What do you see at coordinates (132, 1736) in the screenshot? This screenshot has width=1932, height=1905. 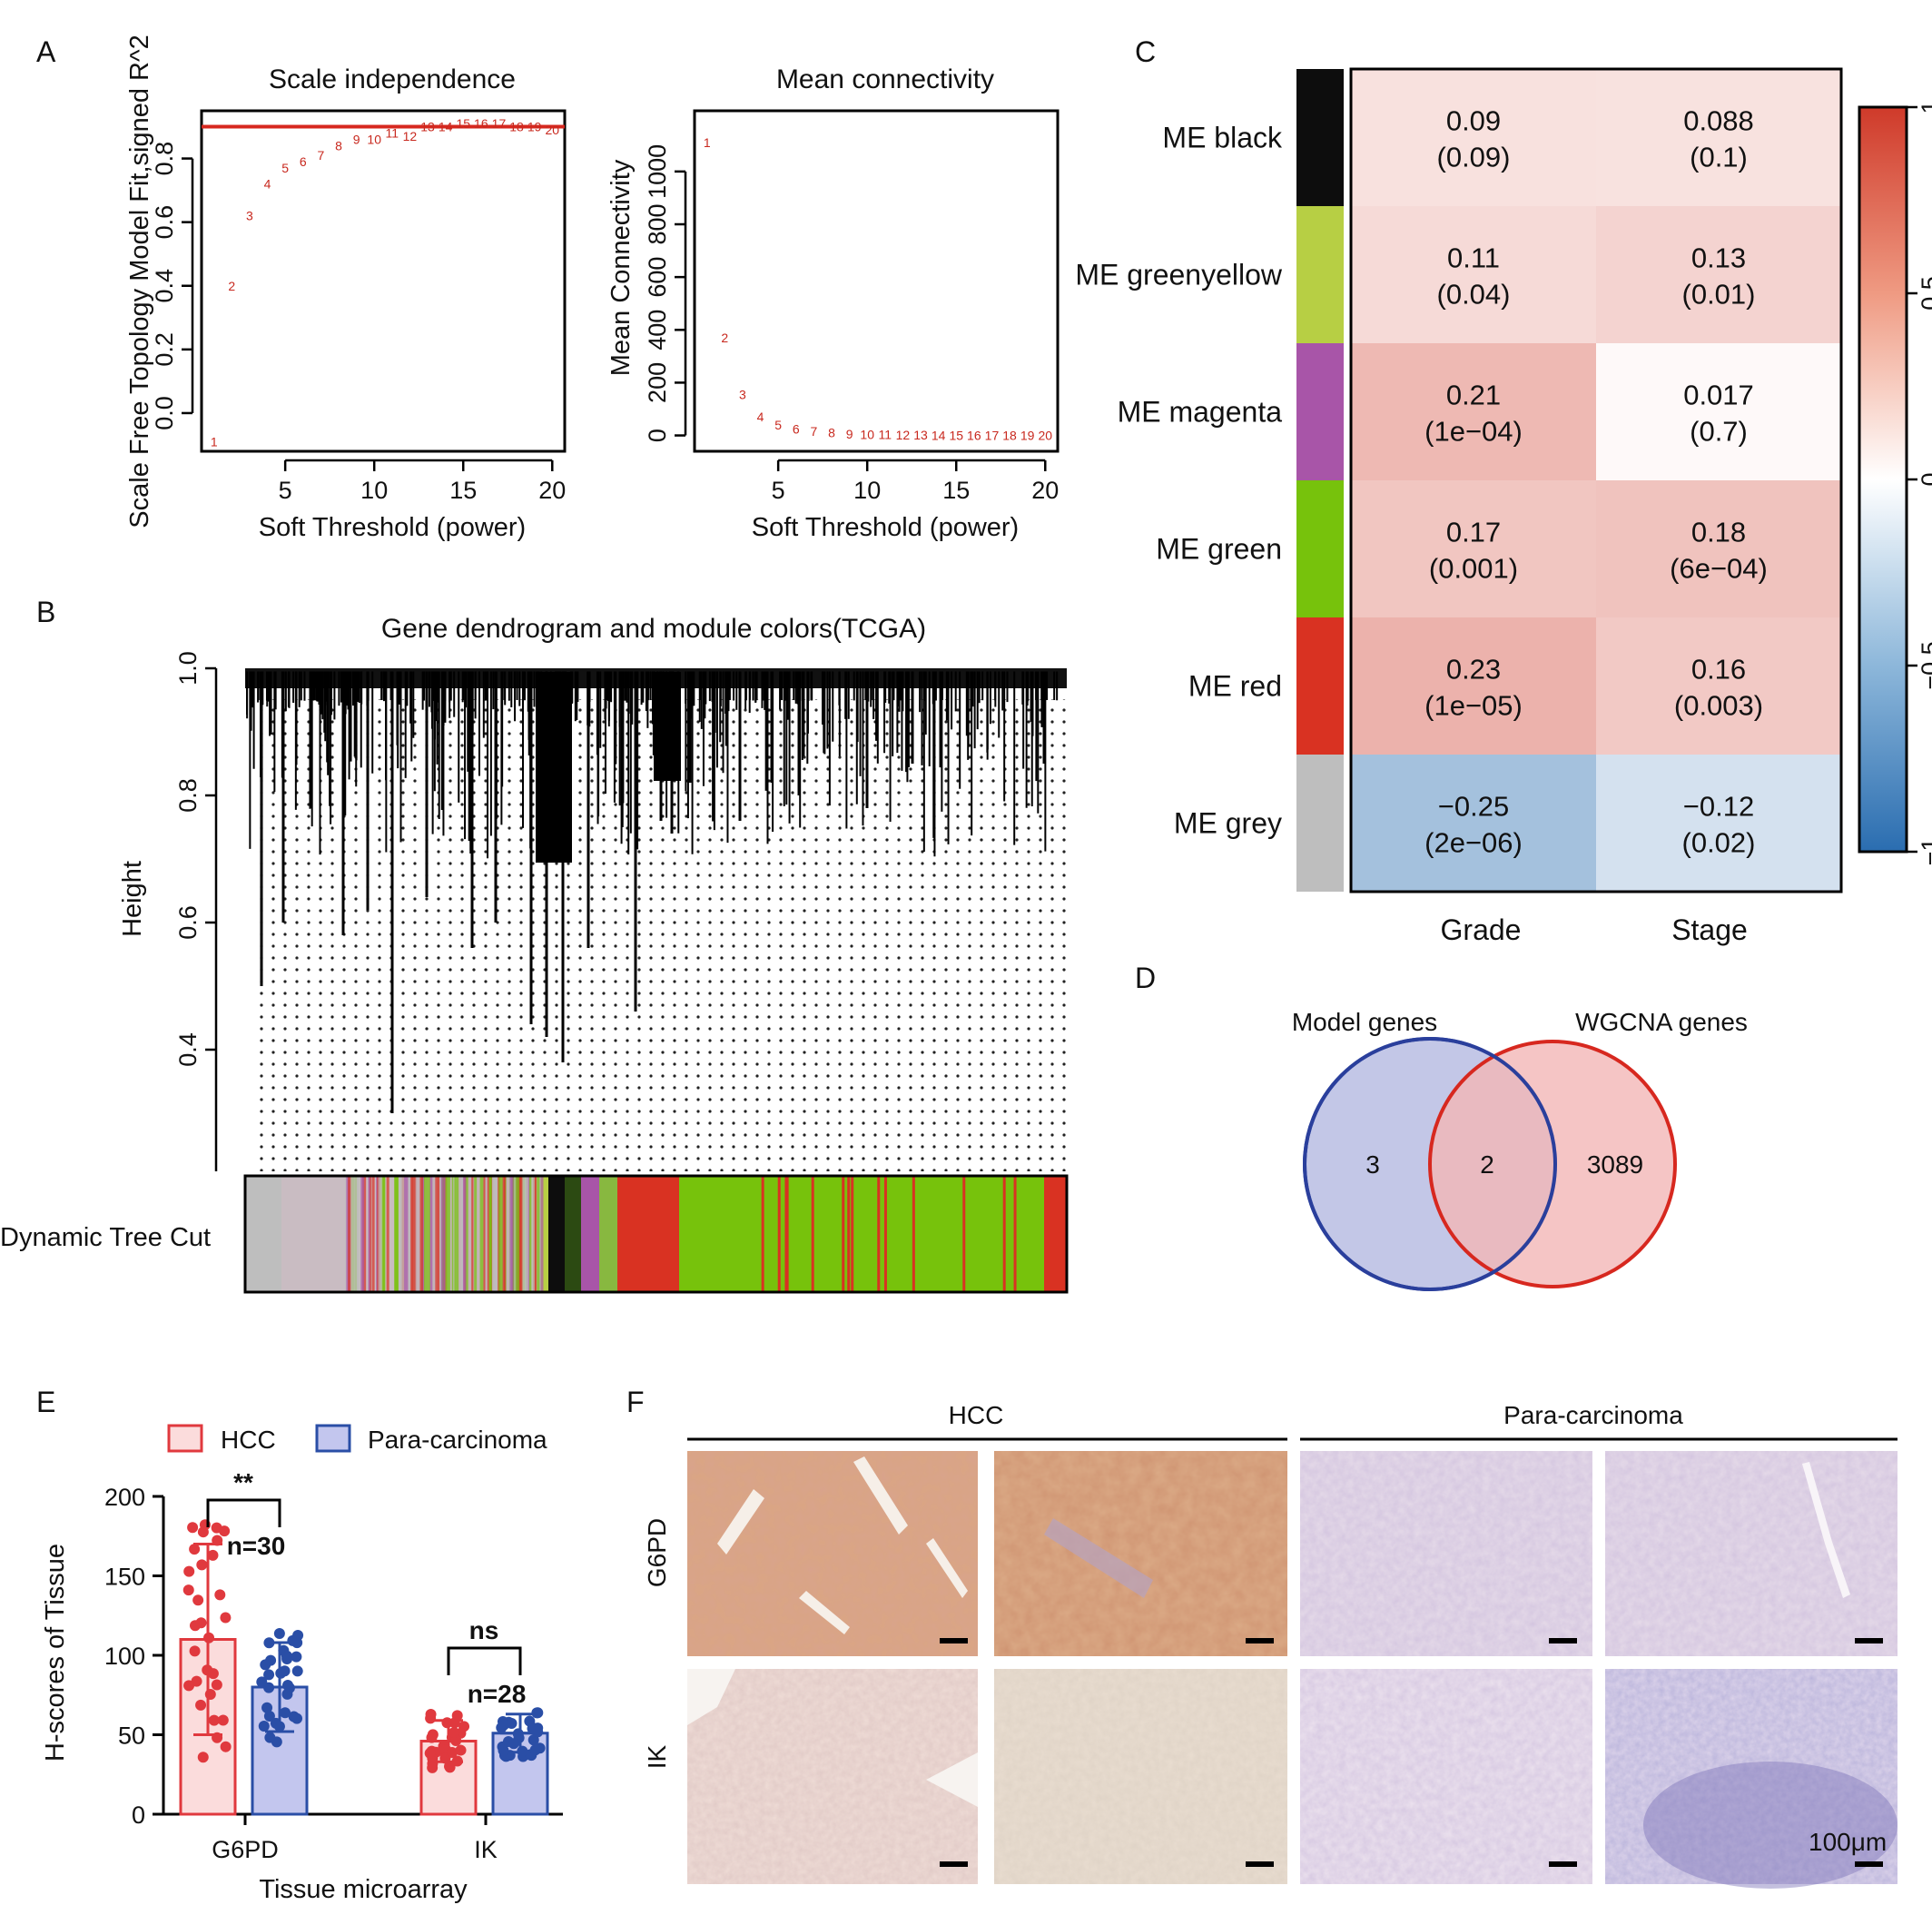 I see `bar-chart-y-tick-label: 50` at bounding box center [132, 1736].